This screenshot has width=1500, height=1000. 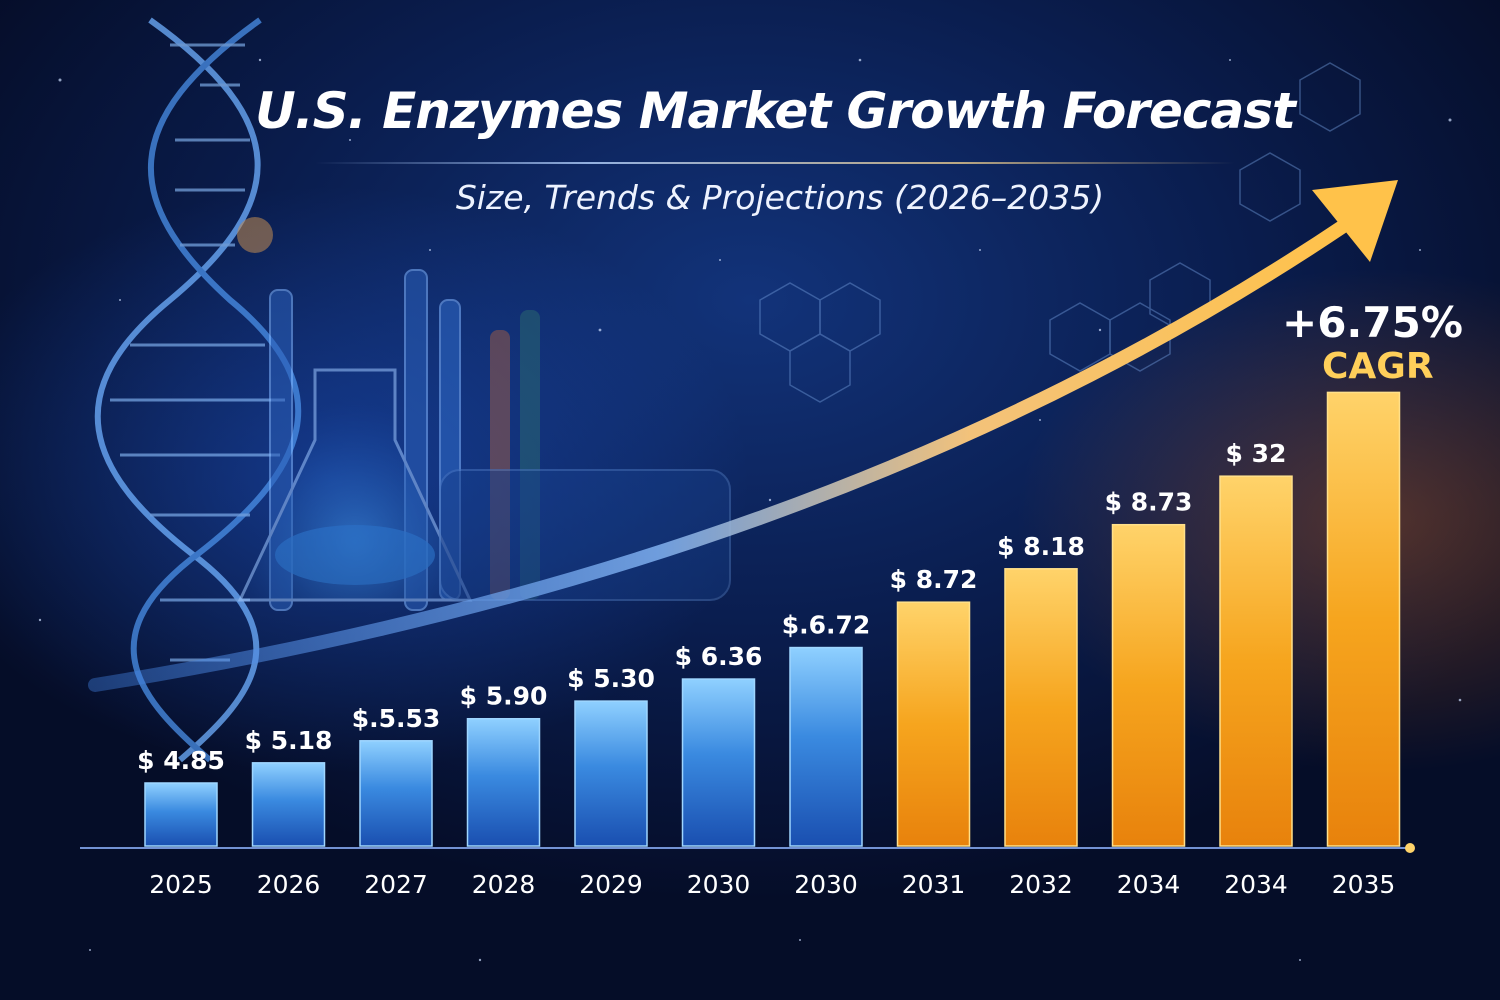 What do you see at coordinates (826, 625) in the screenshot?
I see `bar-value-label: $.6.72` at bounding box center [826, 625].